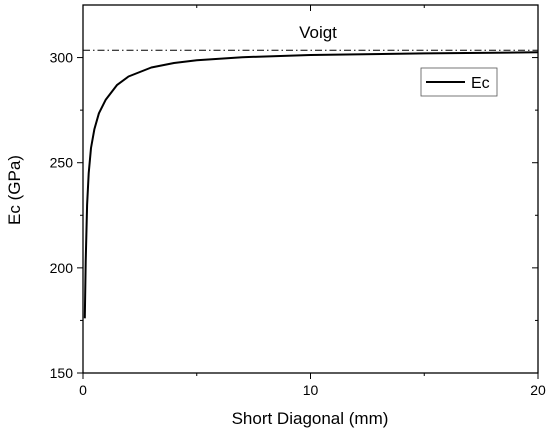 Image resolution: width=550 pixels, height=436 pixels. Describe the element at coordinates (311, 390) in the screenshot. I see `x-tick-label: 10` at that location.